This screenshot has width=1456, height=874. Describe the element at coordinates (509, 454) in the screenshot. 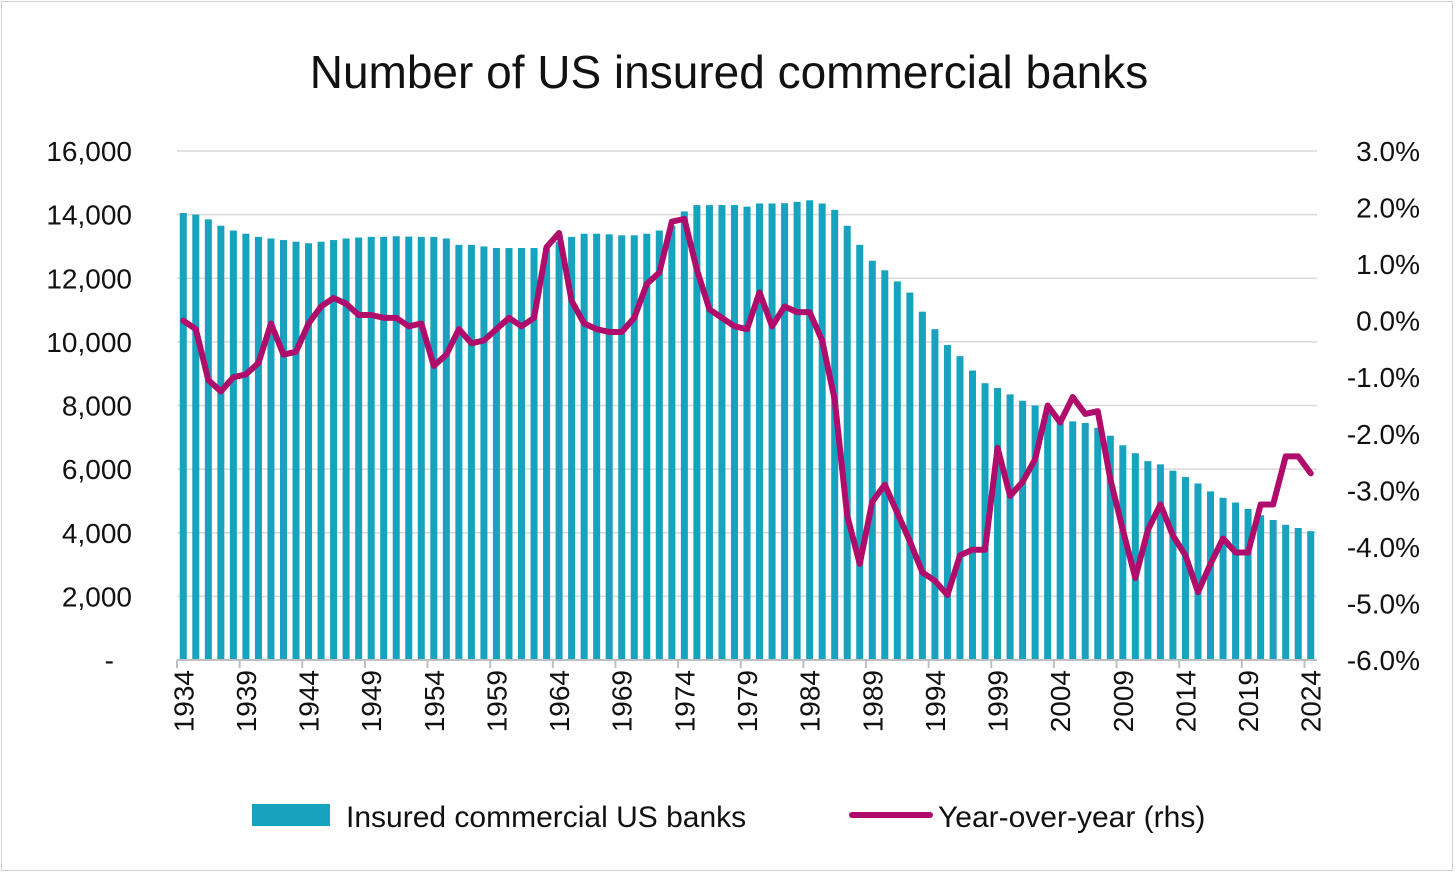

I see `bar-1960` at that location.